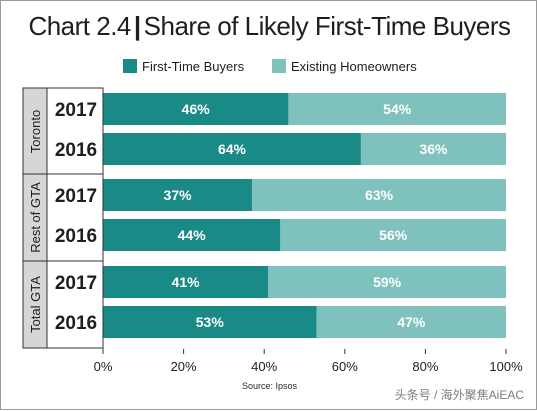  Describe the element at coordinates (264, 366) in the screenshot. I see `x-tick-label: 40%` at that location.